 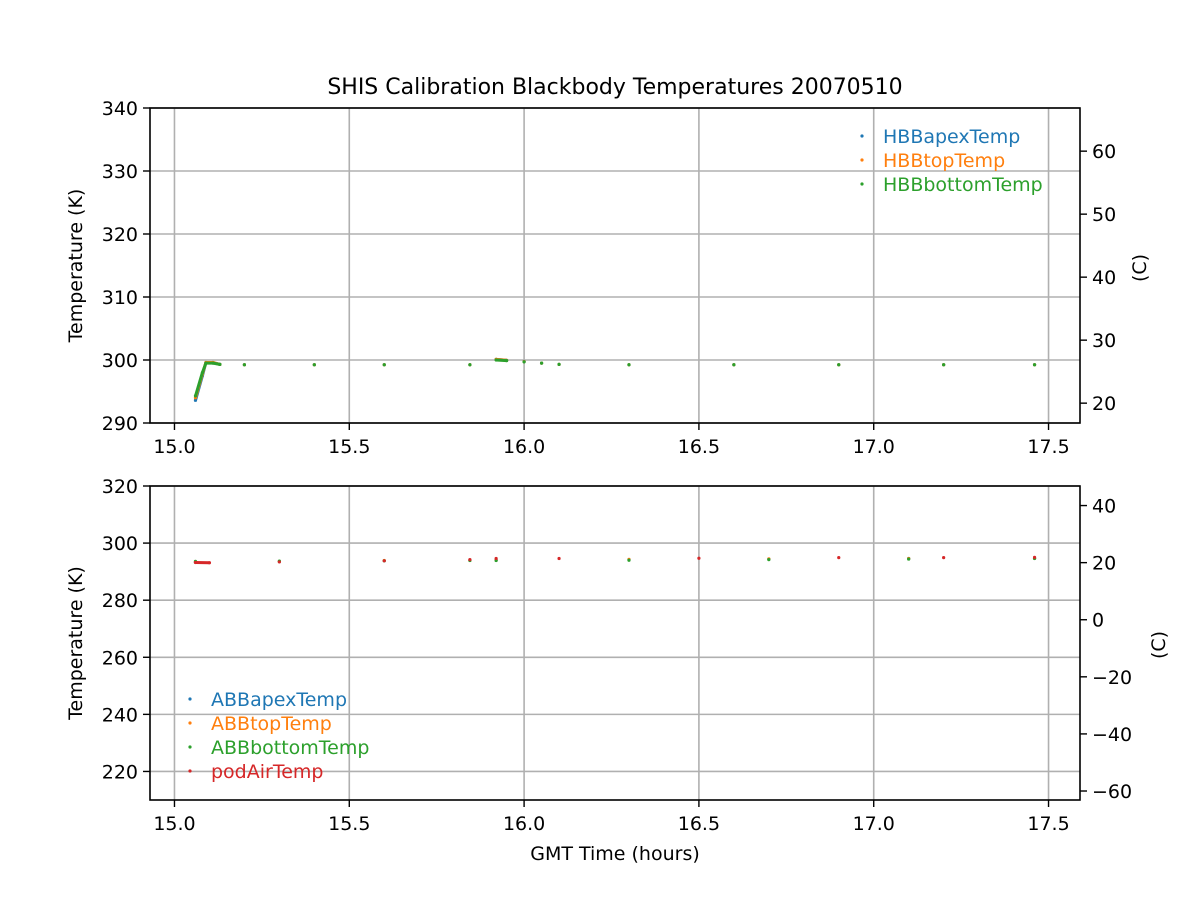 What do you see at coordinates (963, 185) in the screenshot?
I see `legend-label: HBBbottomTemp` at bounding box center [963, 185].